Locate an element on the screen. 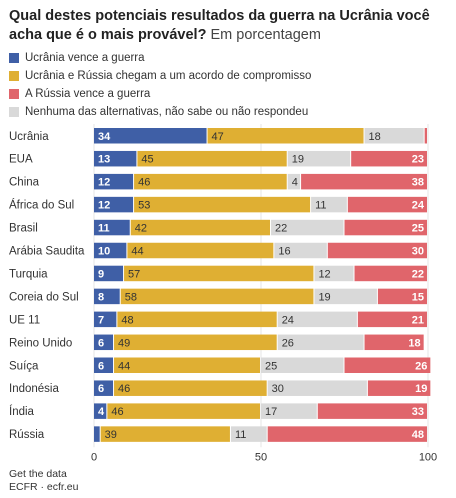  legend-item-russia-wins: A Rússia vence a guerra is located at coordinates (79, 94).